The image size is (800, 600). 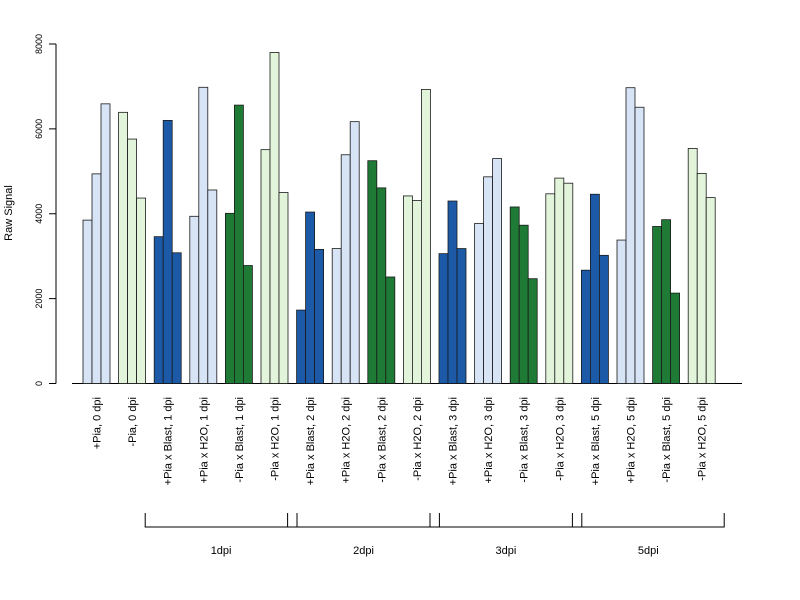 What do you see at coordinates (596, 441) in the screenshot?
I see `x-category-label: +Pia x Blast, 5 dpi` at bounding box center [596, 441].